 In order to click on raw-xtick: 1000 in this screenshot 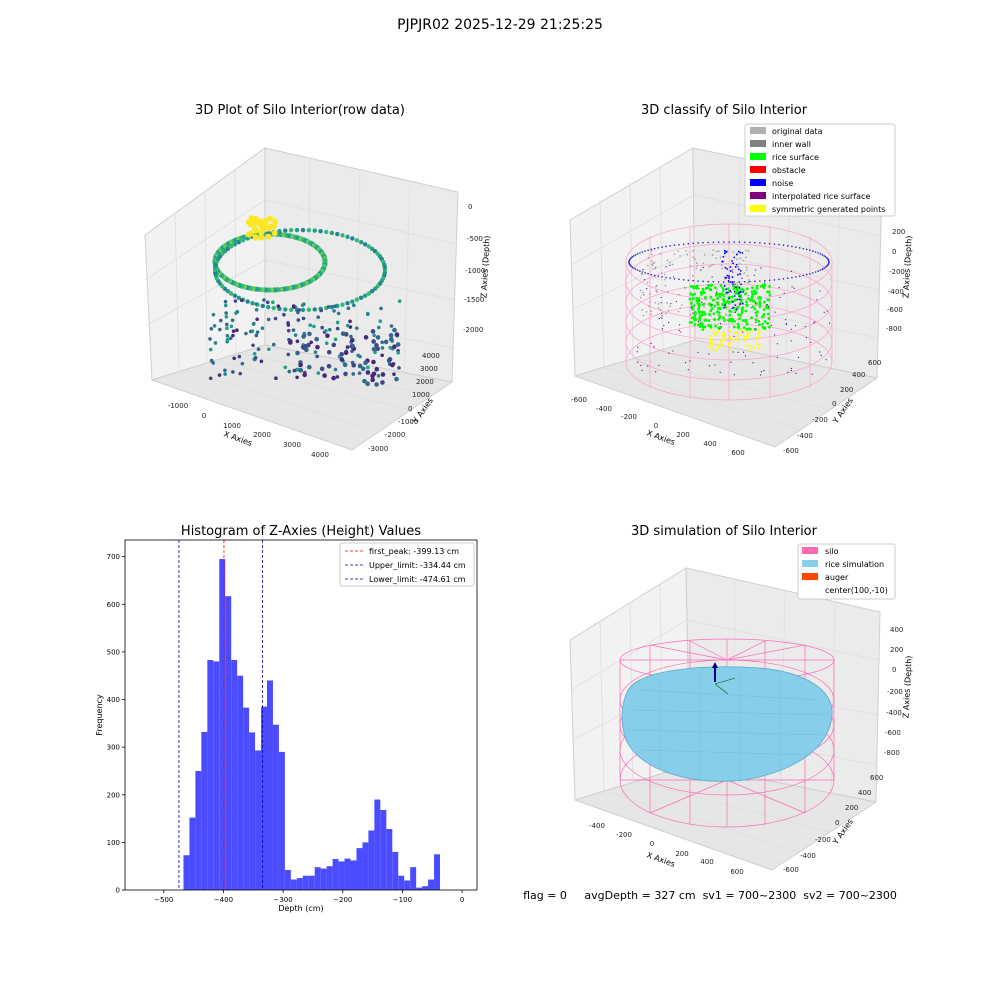, I will do `click(232, 426)`.